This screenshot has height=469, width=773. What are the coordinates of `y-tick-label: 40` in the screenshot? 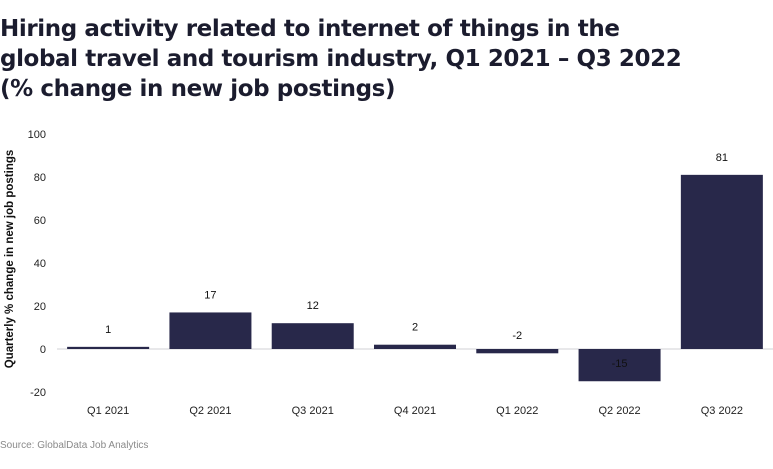 It's located at (40, 264).